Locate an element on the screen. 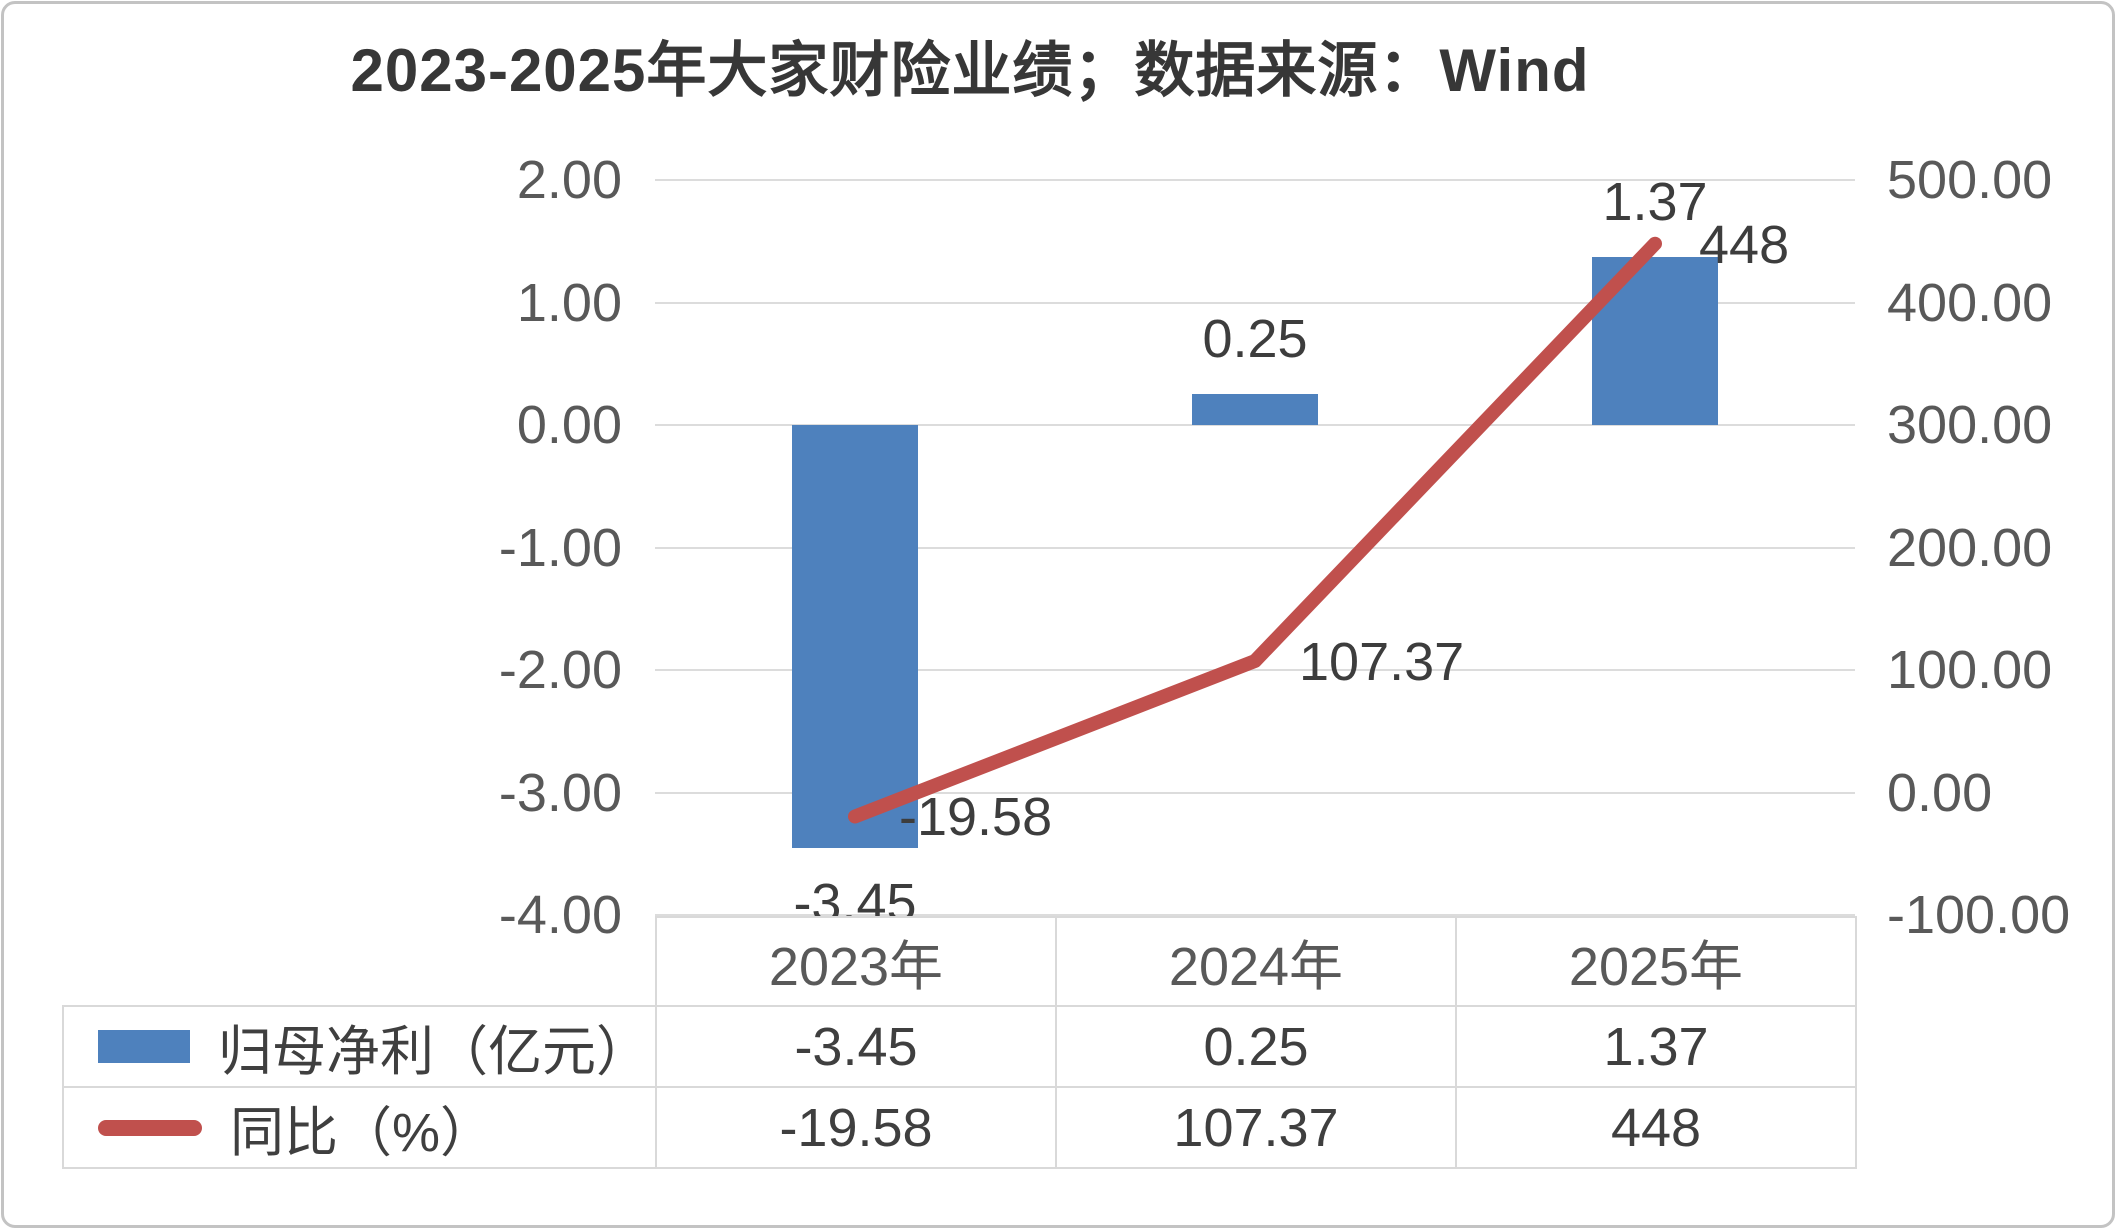  table-header-row: 2023年 2024年 2025年 is located at coordinates (960, 961).